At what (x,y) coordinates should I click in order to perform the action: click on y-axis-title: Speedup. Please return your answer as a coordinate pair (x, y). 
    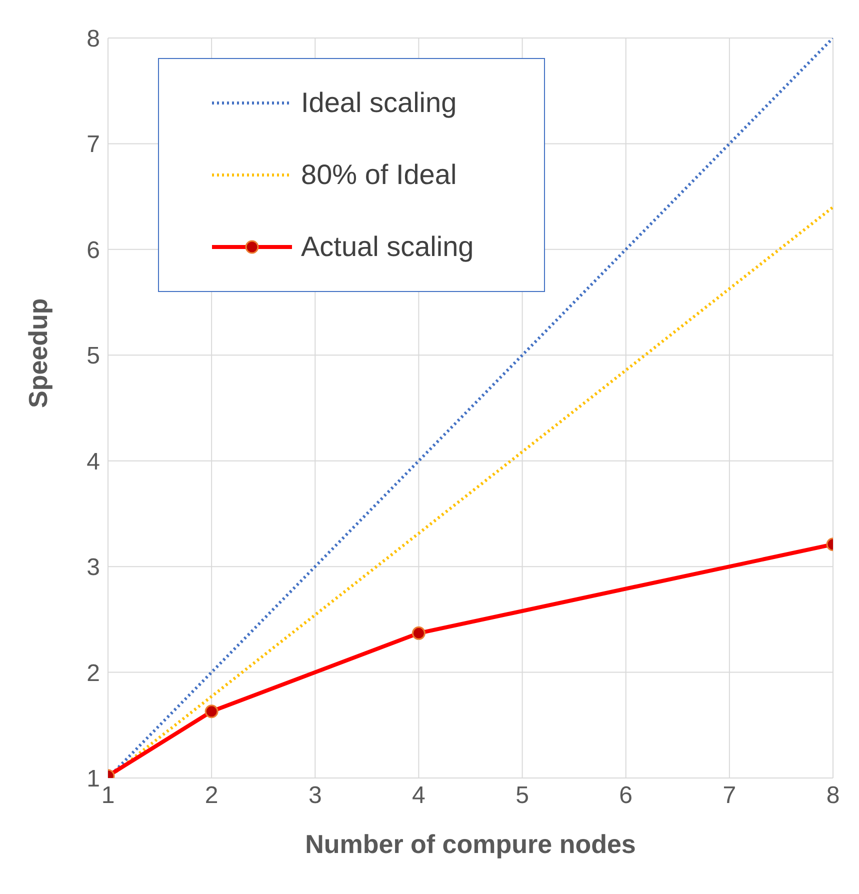
    Looking at the image, I should click on (38, 353).